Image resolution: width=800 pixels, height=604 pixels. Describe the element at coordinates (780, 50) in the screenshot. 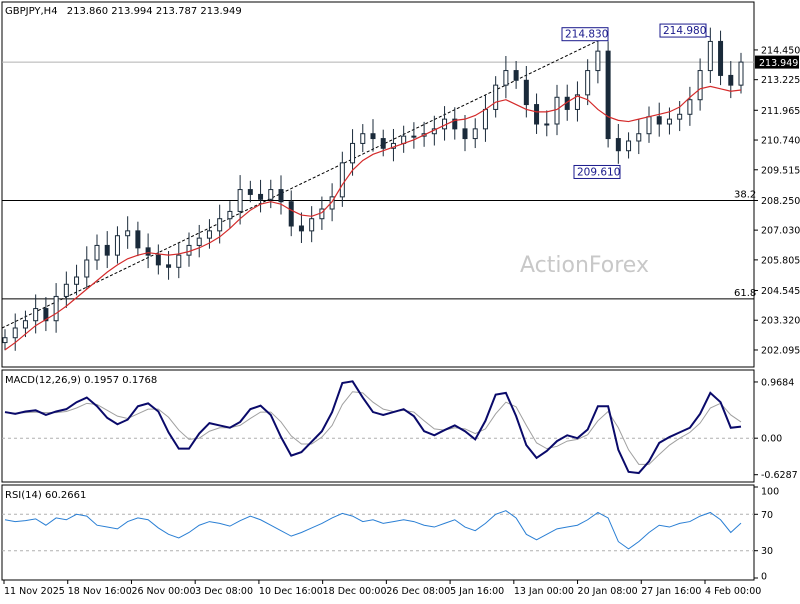

I see `price-tick-label: 214.450` at that location.